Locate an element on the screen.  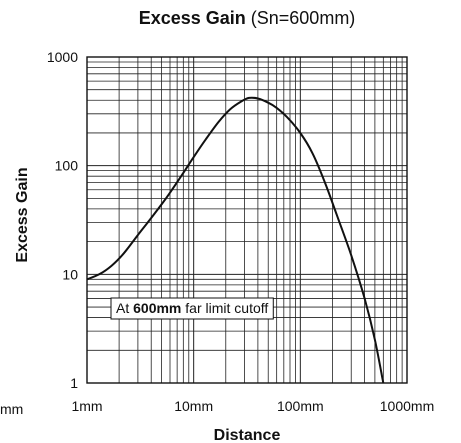
chart-title-rest: (Sn=600mm) is located at coordinates (301, 18).